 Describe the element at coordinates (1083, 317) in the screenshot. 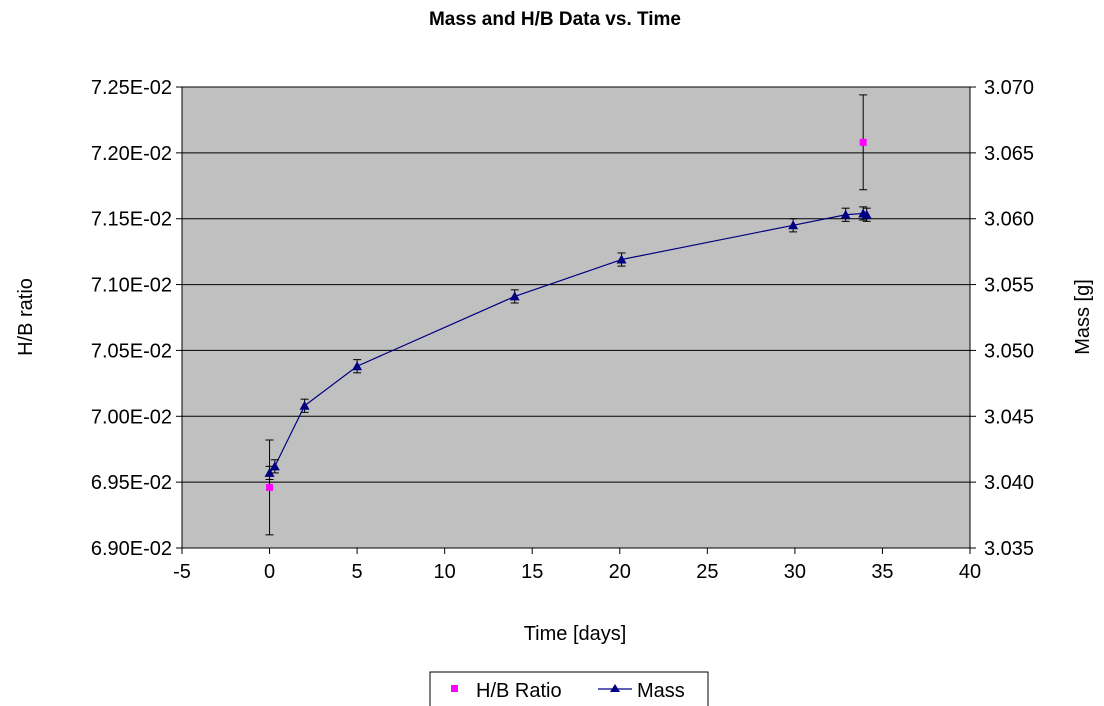

I see `y-axis-label-right: Mass [g]` at that location.